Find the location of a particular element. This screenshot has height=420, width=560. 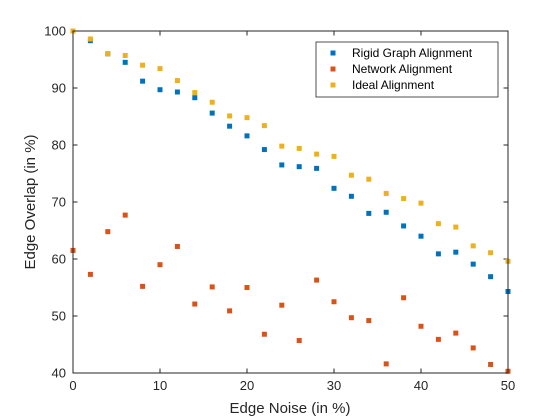

x-tick-label: 30 is located at coordinates (334, 385).